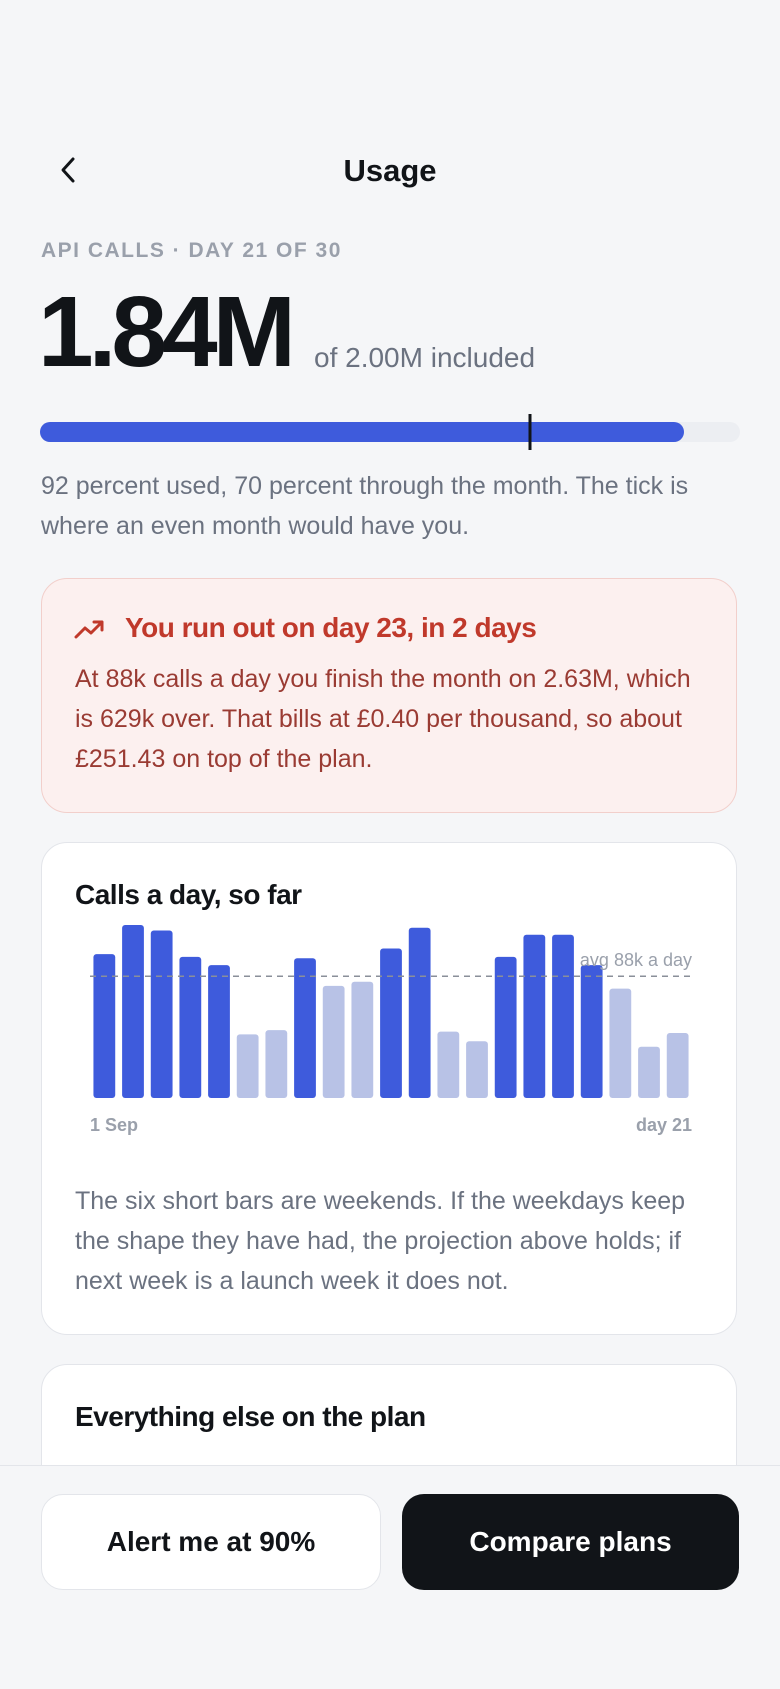  I want to click on usage-value: 1.84M, so click(167, 332).